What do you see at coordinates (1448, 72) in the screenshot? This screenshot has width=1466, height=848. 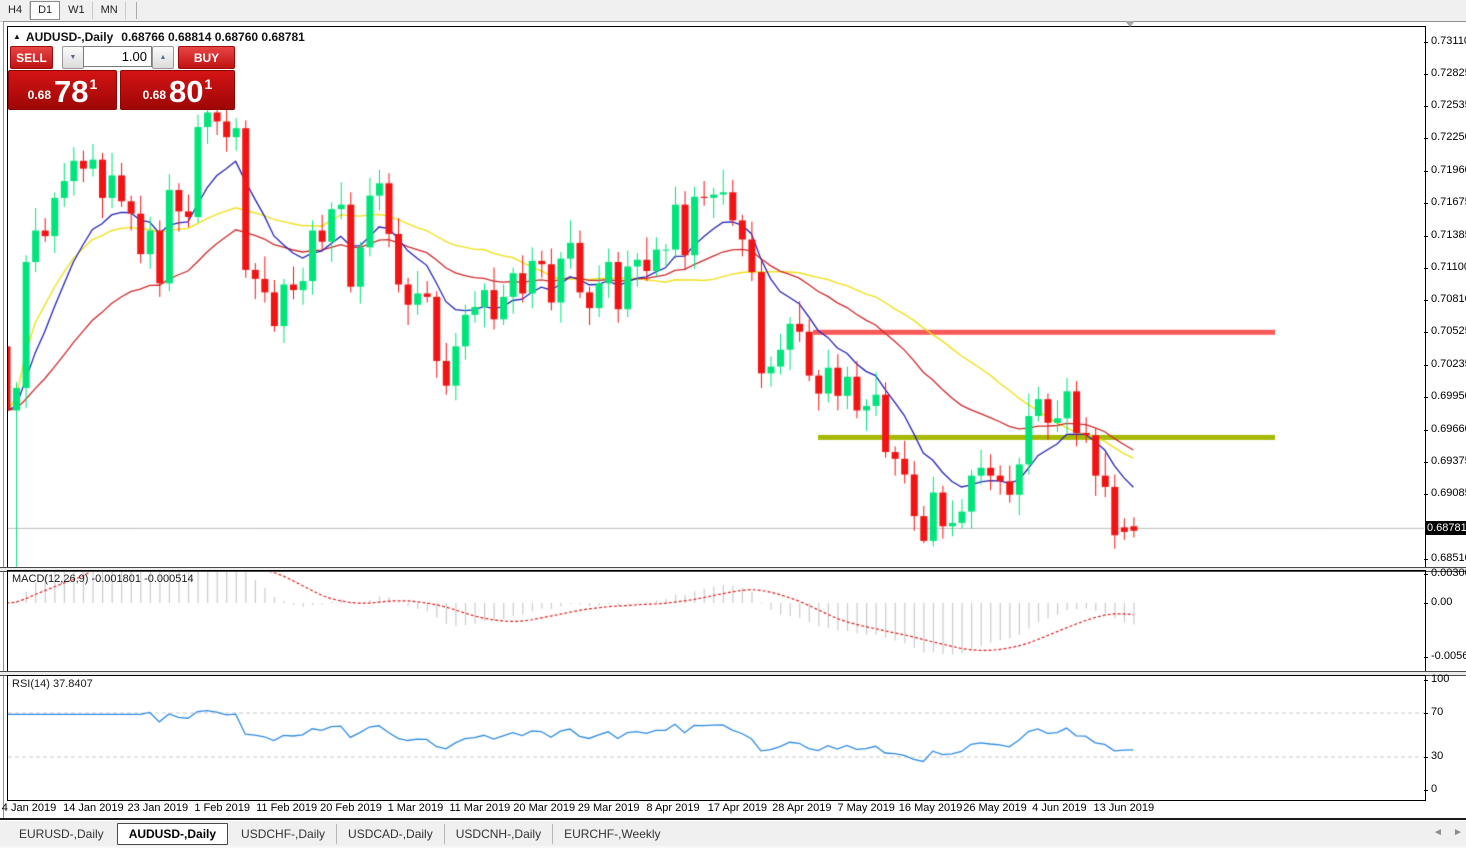 I see `price-tick-label: 0.72825` at bounding box center [1448, 72].